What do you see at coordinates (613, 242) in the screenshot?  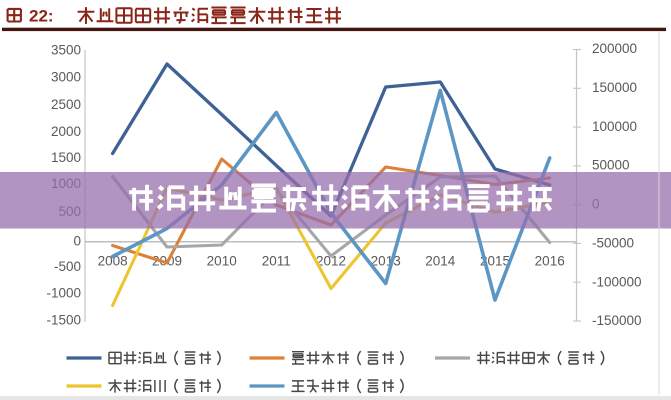 I see `svg-text: -50000` at bounding box center [613, 242].